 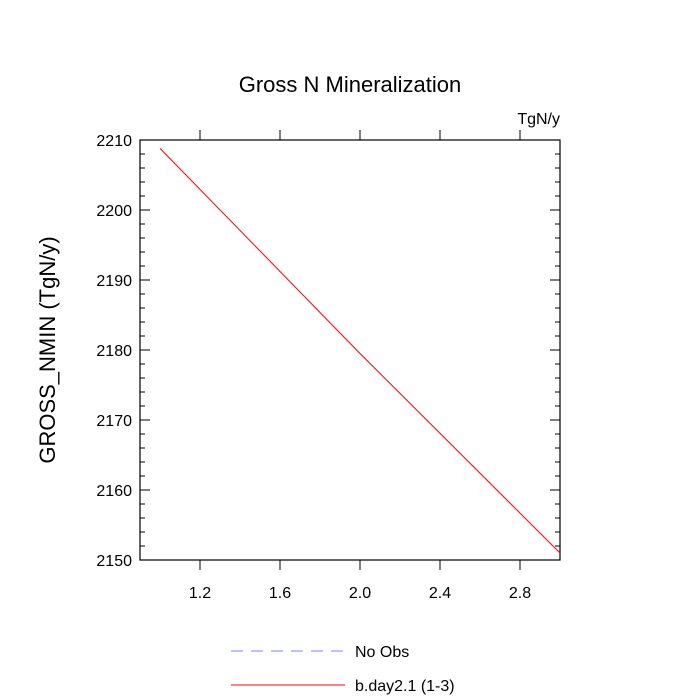 I want to click on chart-title: Gross N Mineralization, so click(x=350, y=84).